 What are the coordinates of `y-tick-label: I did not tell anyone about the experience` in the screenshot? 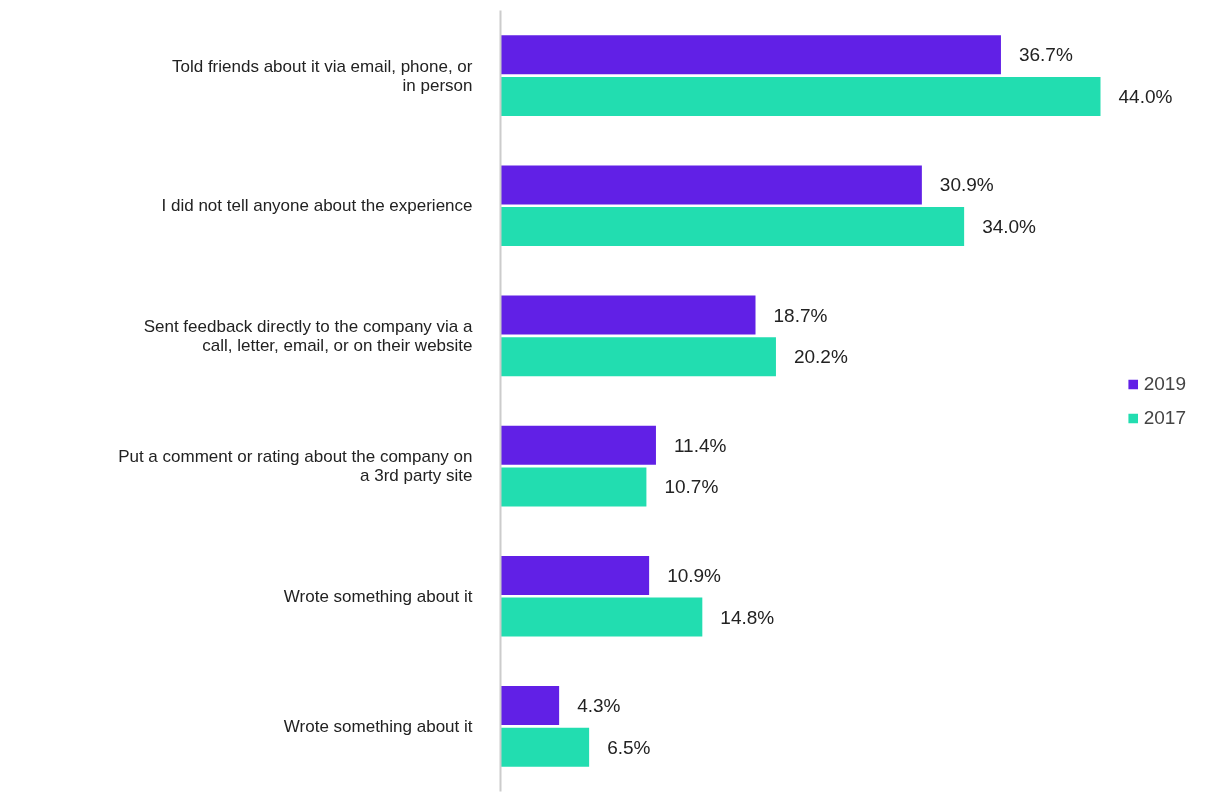 It's located at (317, 206).